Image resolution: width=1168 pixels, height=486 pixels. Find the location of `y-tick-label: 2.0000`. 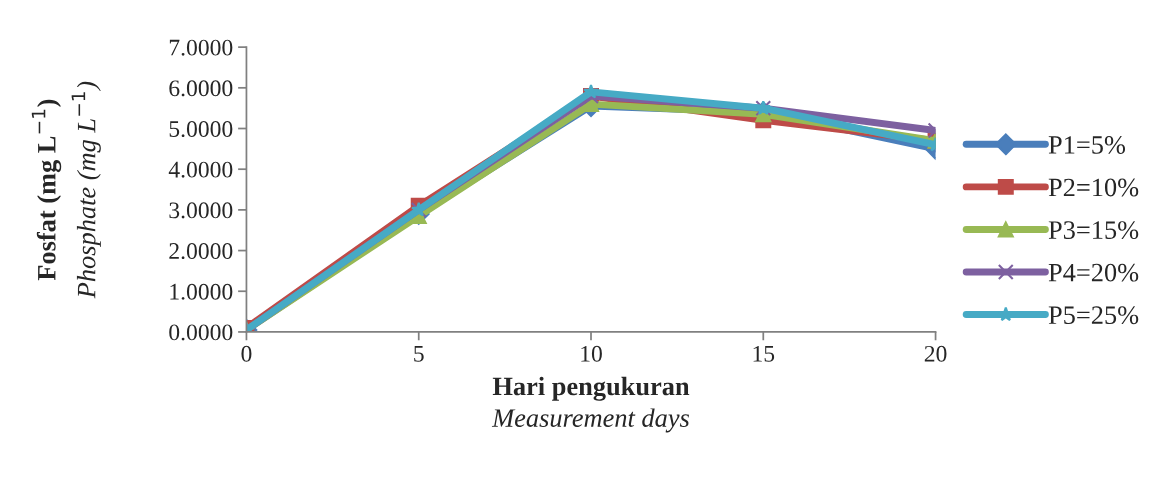

y-tick-label: 2.0000 is located at coordinates (201, 251).